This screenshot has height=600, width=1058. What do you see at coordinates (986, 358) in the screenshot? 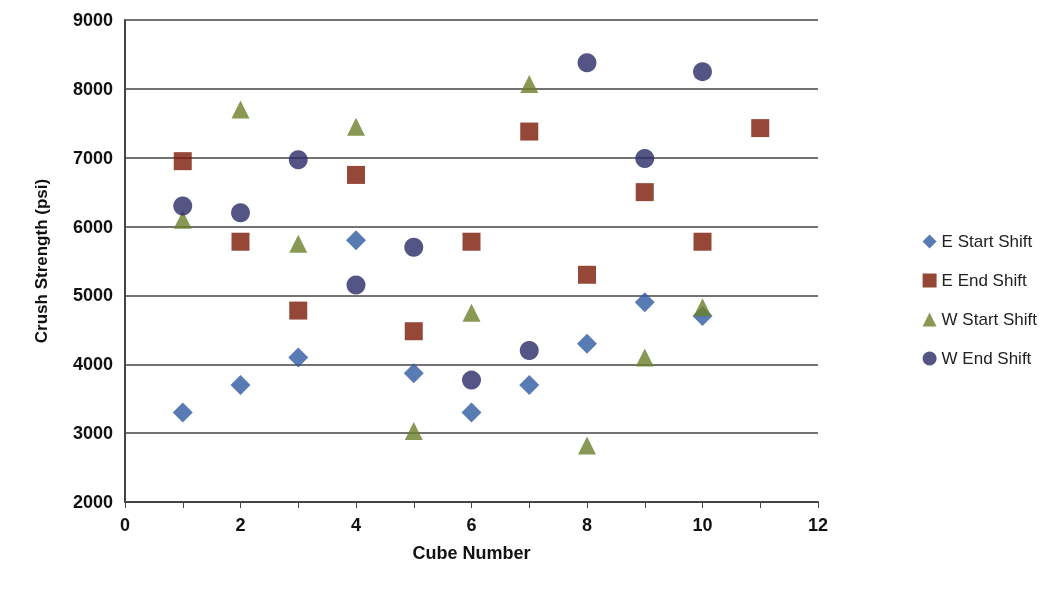
I see `legend-label: W End Shift` at bounding box center [986, 358].